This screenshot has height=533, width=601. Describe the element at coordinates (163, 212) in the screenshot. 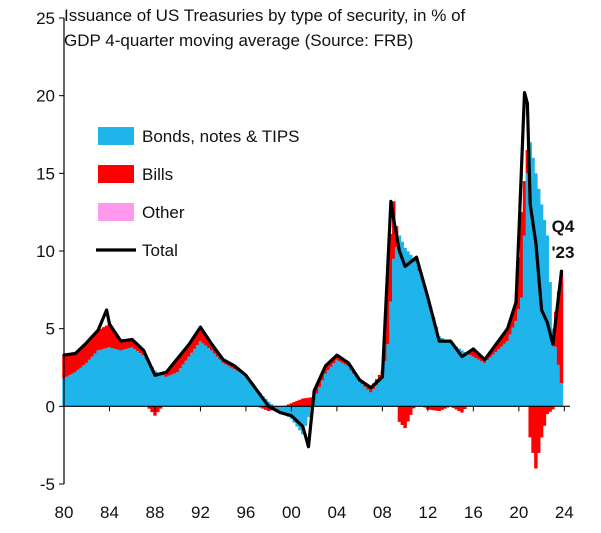

I see `legend-label-other: Other` at that location.